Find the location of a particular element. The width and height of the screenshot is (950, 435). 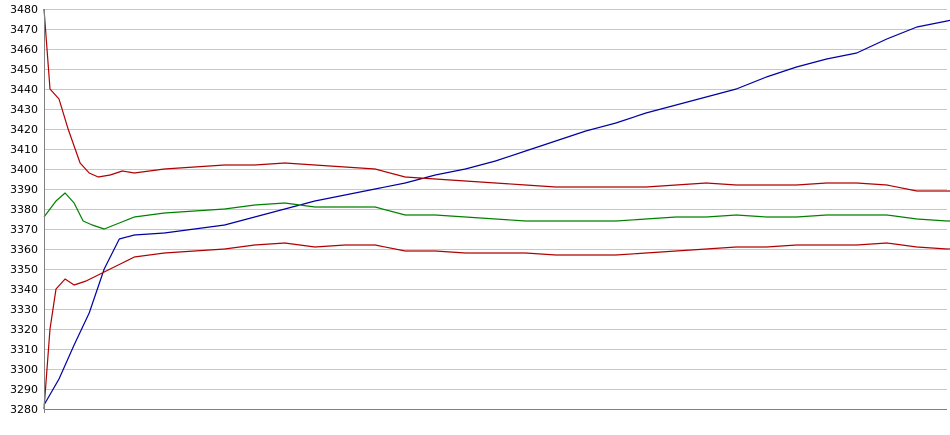

y-tick-label: 3390 is located at coordinates (24, 189).